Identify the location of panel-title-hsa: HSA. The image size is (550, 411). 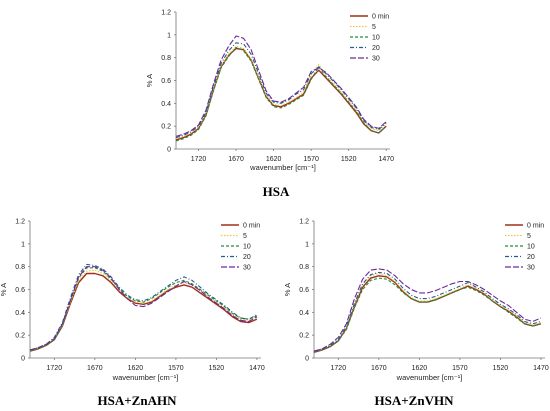
(276, 191).